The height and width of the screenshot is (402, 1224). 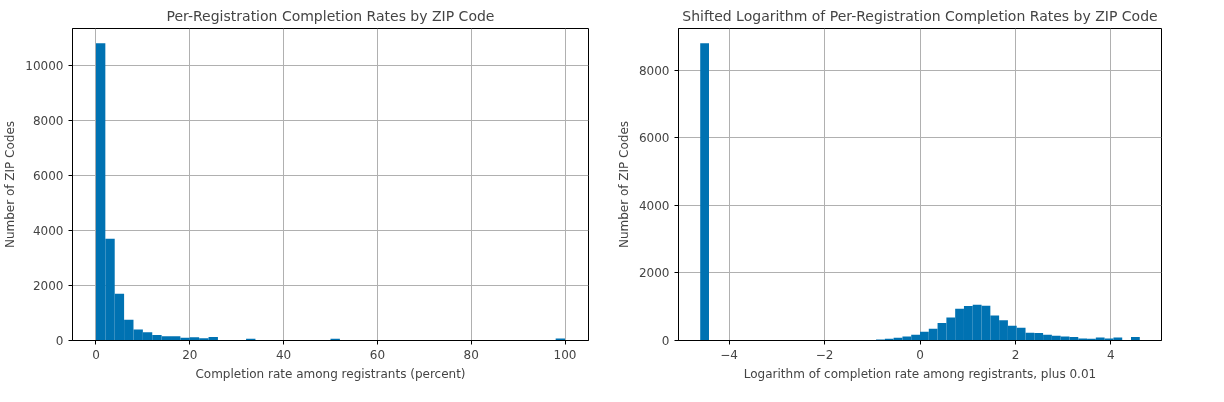 I want to click on x-tick-label: 80, so click(x=471, y=354).